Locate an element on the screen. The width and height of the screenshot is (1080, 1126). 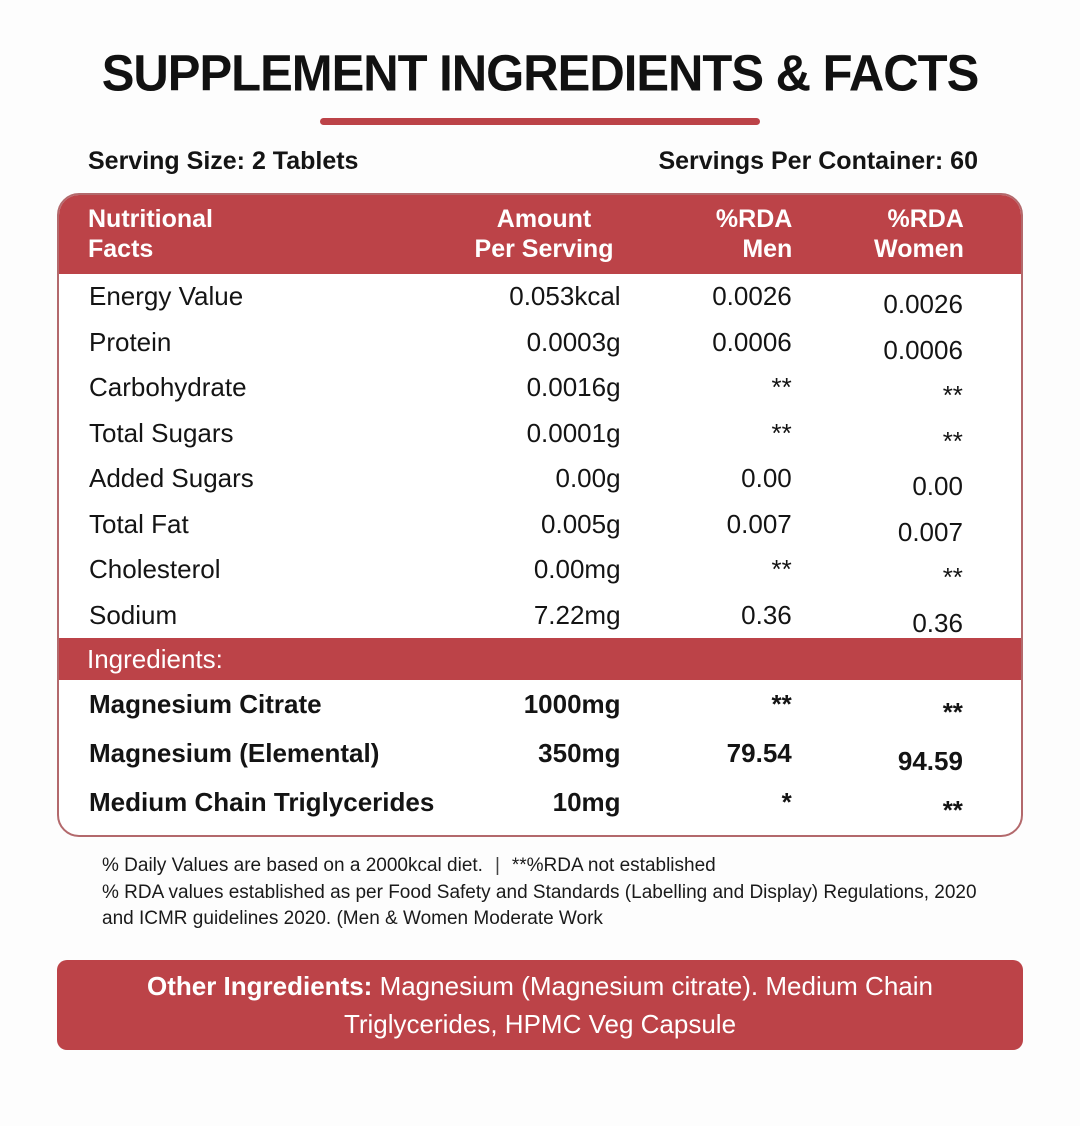
rda-men-value: 79.54 is located at coordinates (759, 753).